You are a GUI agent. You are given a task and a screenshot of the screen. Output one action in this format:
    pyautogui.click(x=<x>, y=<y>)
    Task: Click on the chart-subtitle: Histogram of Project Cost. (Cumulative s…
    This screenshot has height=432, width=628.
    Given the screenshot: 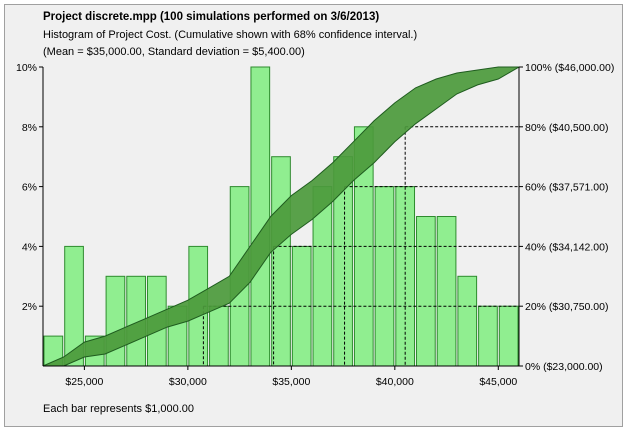 What is the action you would take?
    pyautogui.click(x=230, y=35)
    